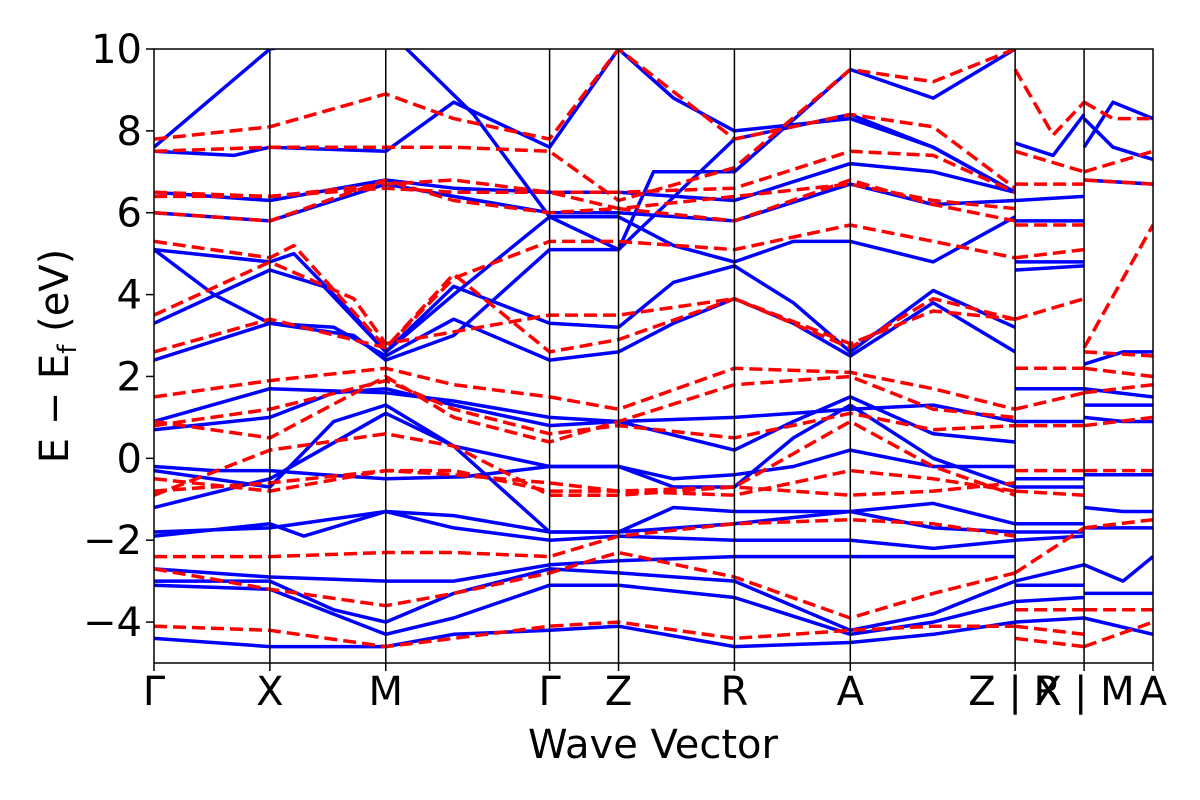 Image resolution: width=1200 pixels, height=800 pixels. What do you see at coordinates (55, 409) in the screenshot?
I see `y-axis-label-main: E − E` at bounding box center [55, 409].